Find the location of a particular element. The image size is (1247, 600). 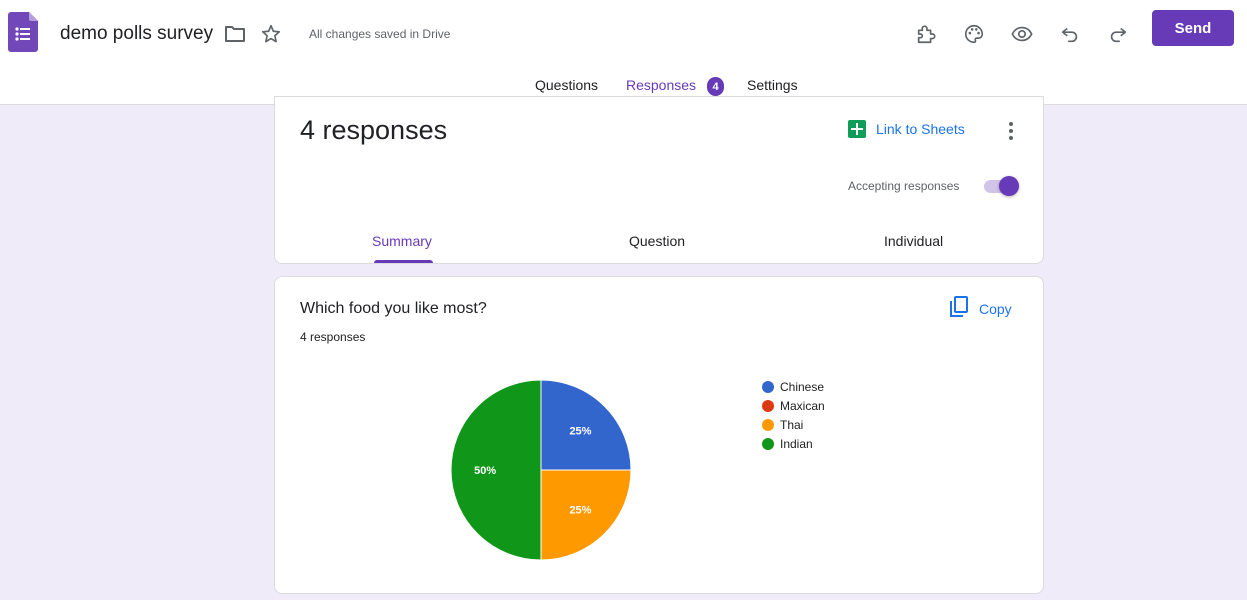

save-status: All changes saved in Drive is located at coordinates (380, 34).